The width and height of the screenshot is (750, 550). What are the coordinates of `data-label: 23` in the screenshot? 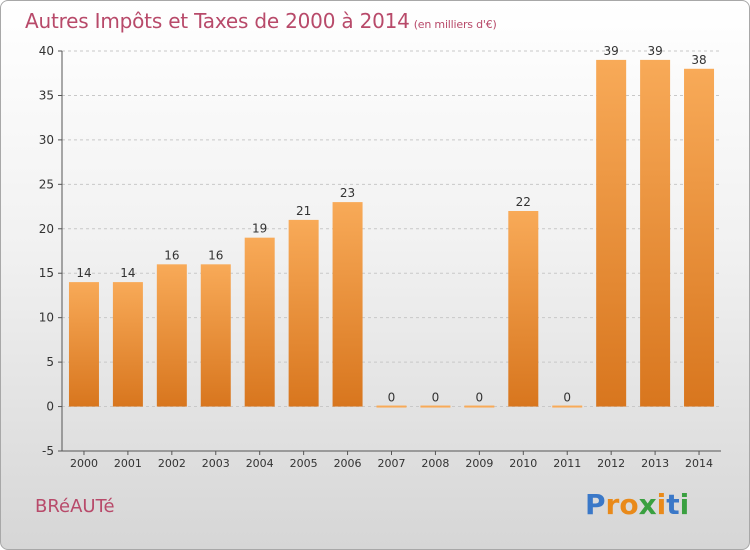 It's located at (347, 193).